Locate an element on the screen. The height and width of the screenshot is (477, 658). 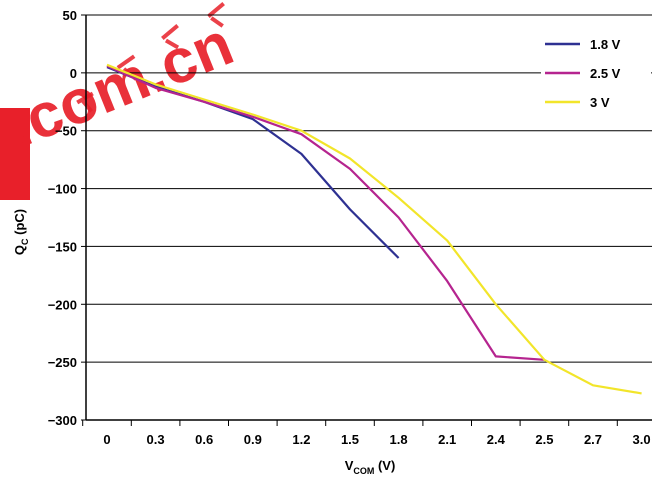
x-tick-label: 1.8 is located at coordinates (399, 439).